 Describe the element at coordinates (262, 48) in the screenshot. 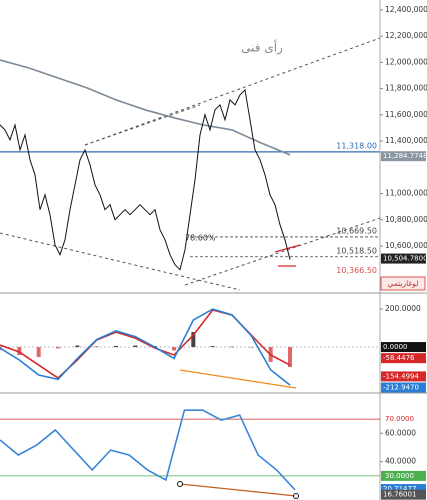

I see `chart-title: رأى فنى` at that location.